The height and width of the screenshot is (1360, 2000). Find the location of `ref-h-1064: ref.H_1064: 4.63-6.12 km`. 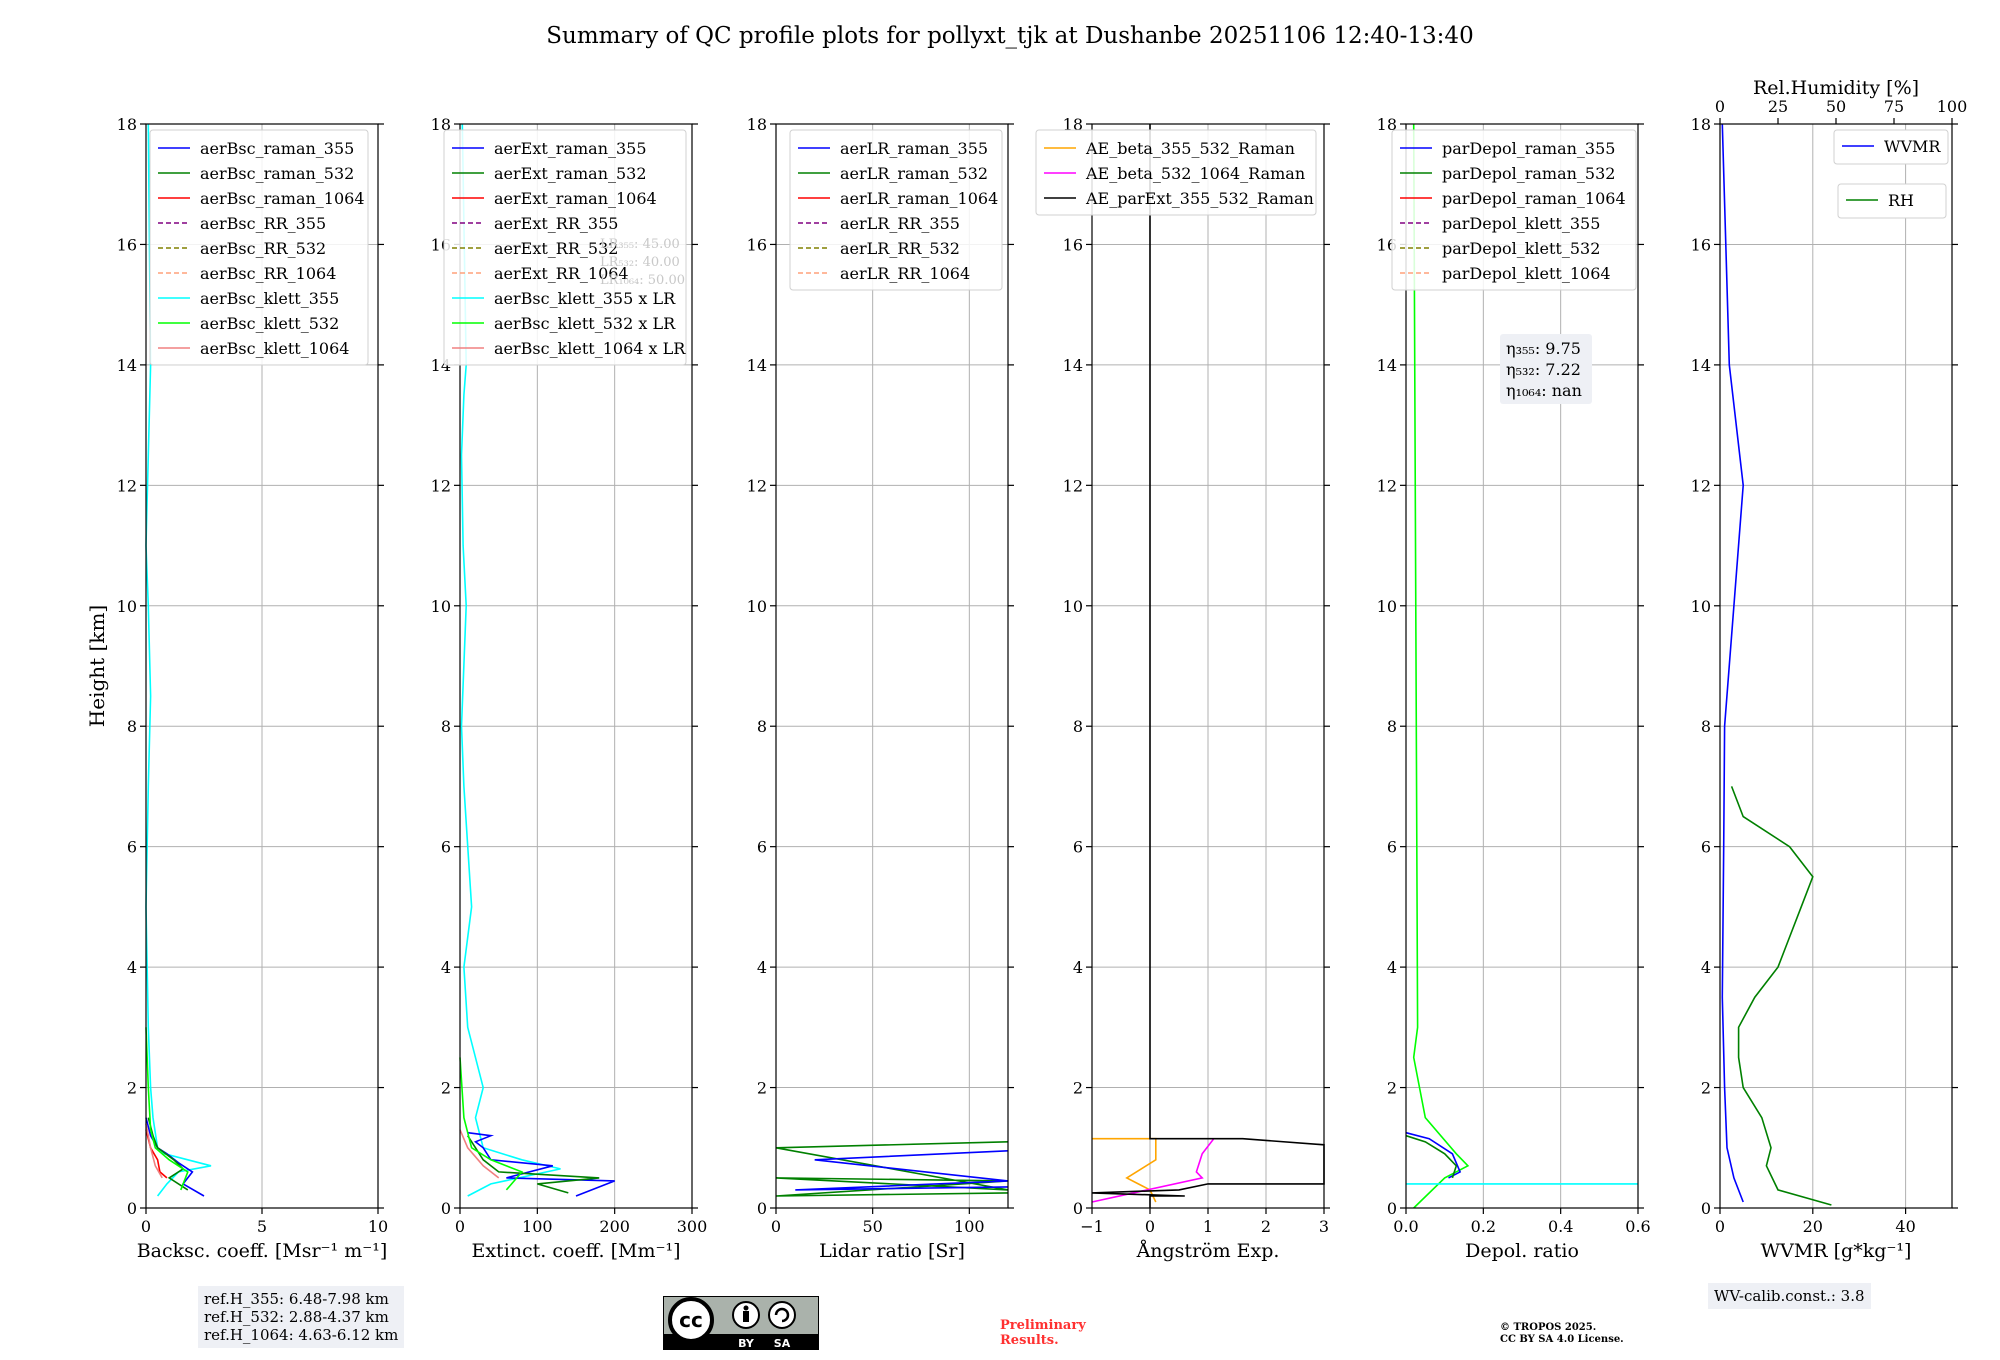

ref-h-1064: ref.H_1064: 4.63-6.12 km is located at coordinates (301, 1335).